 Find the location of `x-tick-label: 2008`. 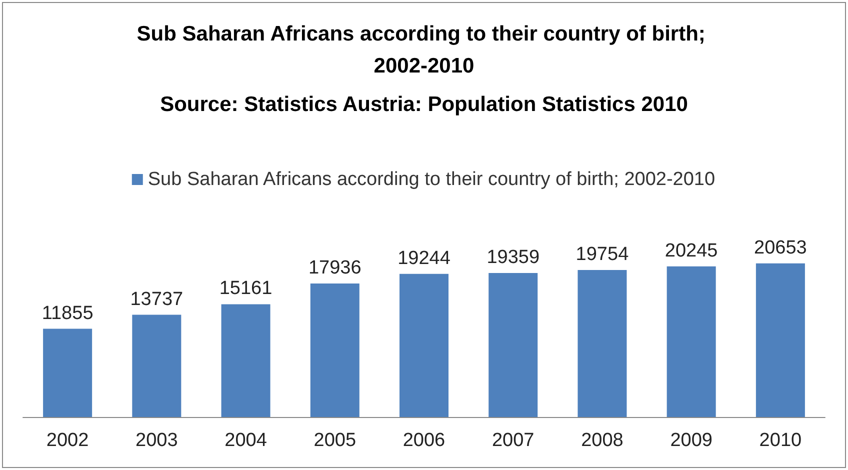

x-tick-label: 2008 is located at coordinates (602, 440).